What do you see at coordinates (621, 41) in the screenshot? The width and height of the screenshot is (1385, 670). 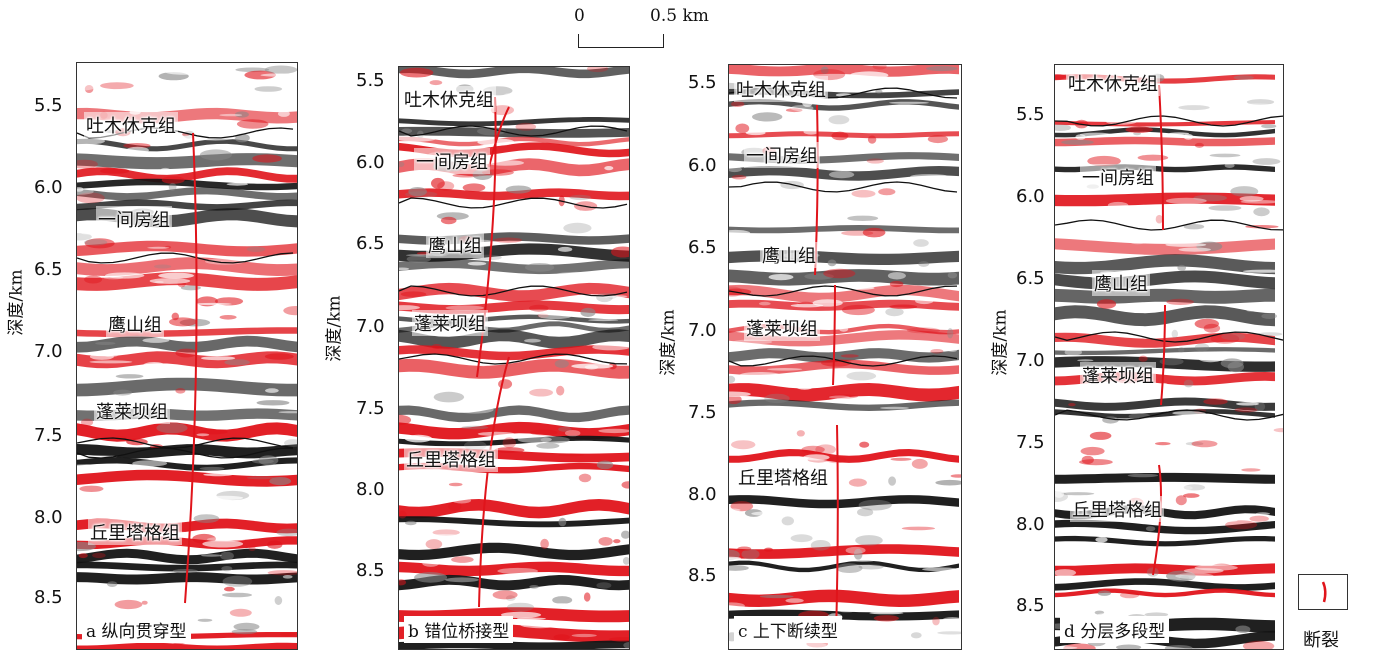 I see `scale-bar-line` at bounding box center [621, 41].